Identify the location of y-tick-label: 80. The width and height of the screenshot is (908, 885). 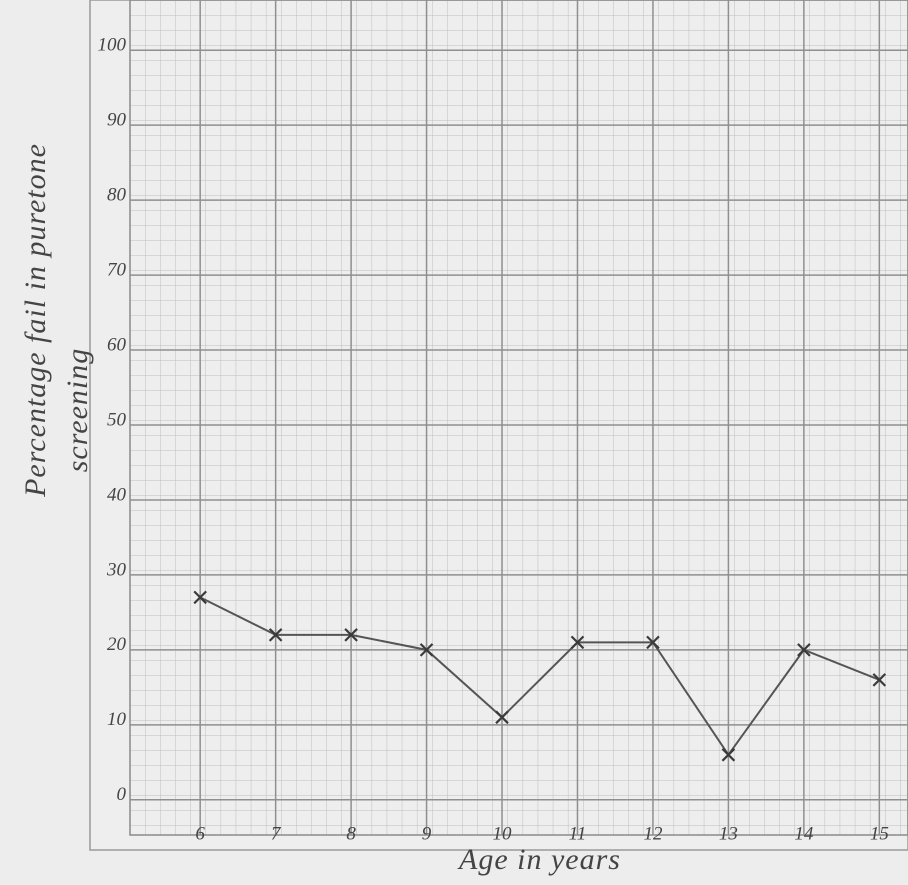
(117, 194).